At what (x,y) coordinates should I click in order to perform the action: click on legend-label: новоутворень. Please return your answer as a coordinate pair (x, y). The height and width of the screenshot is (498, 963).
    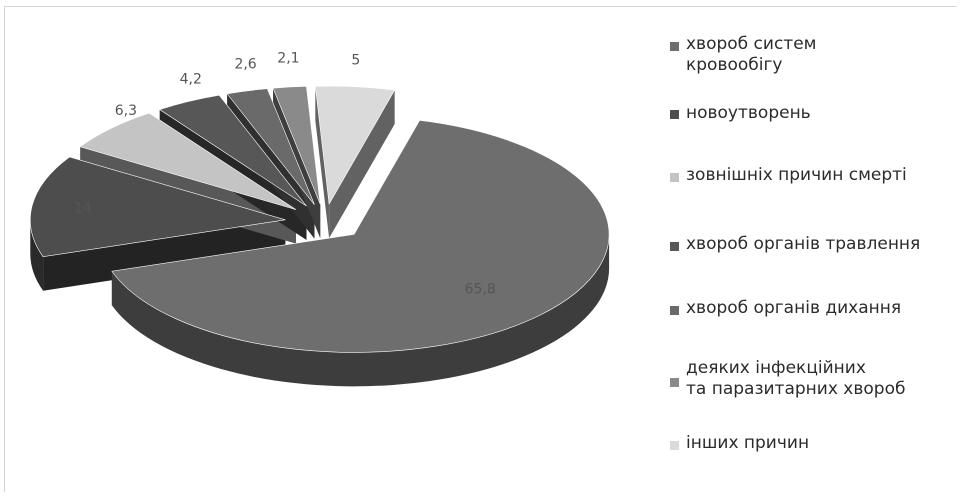
    Looking at the image, I should click on (748, 113).